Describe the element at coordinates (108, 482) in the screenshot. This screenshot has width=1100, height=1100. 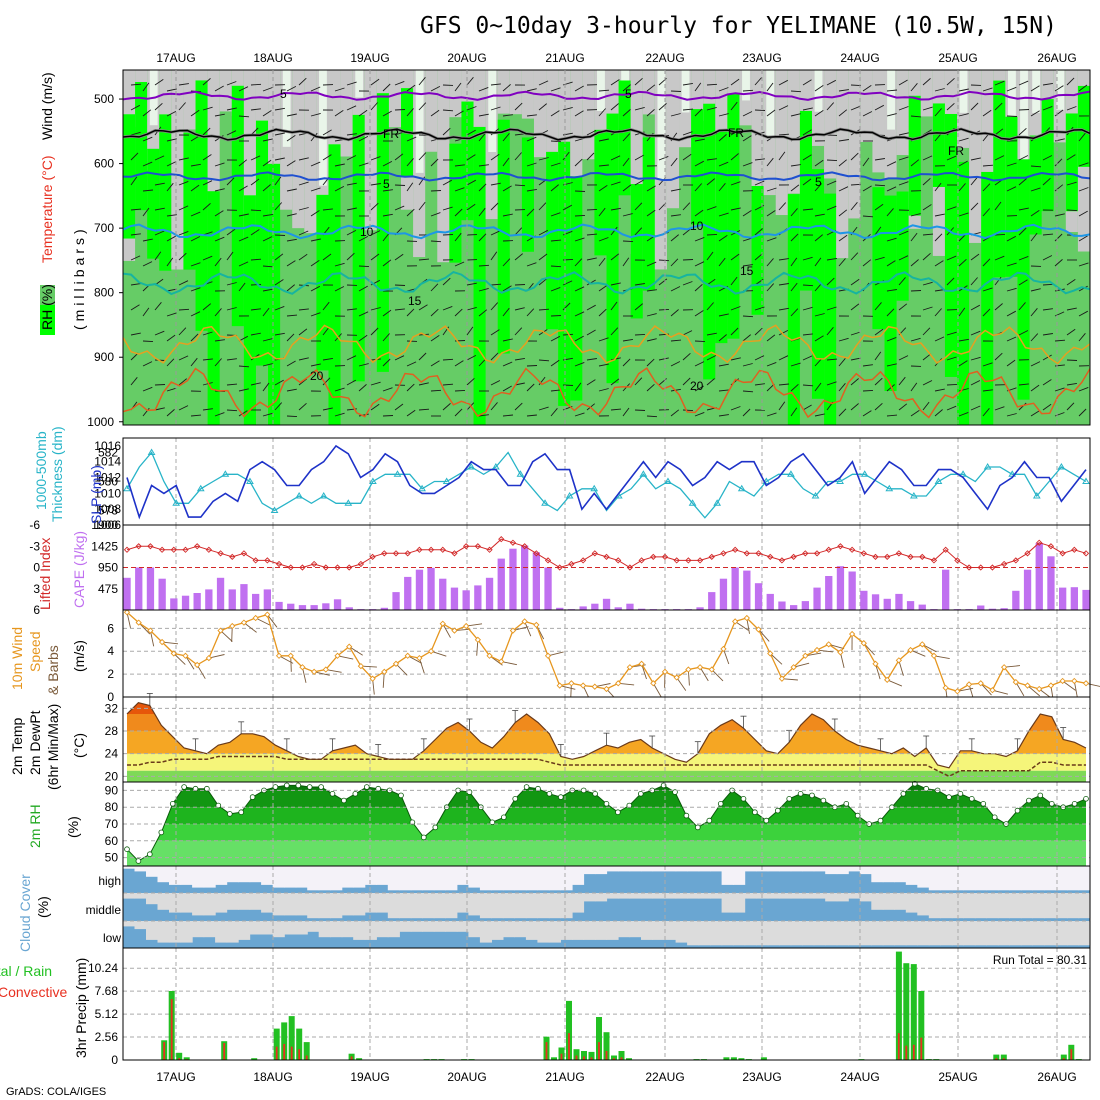
I see `thickness-tick-label: 580` at that location.